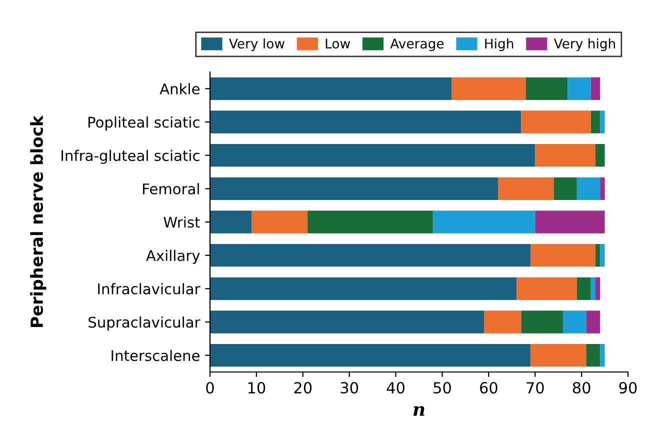 This screenshot has height=444, width=649. I want to click on y-tick-label: Interscalene, so click(156, 356).